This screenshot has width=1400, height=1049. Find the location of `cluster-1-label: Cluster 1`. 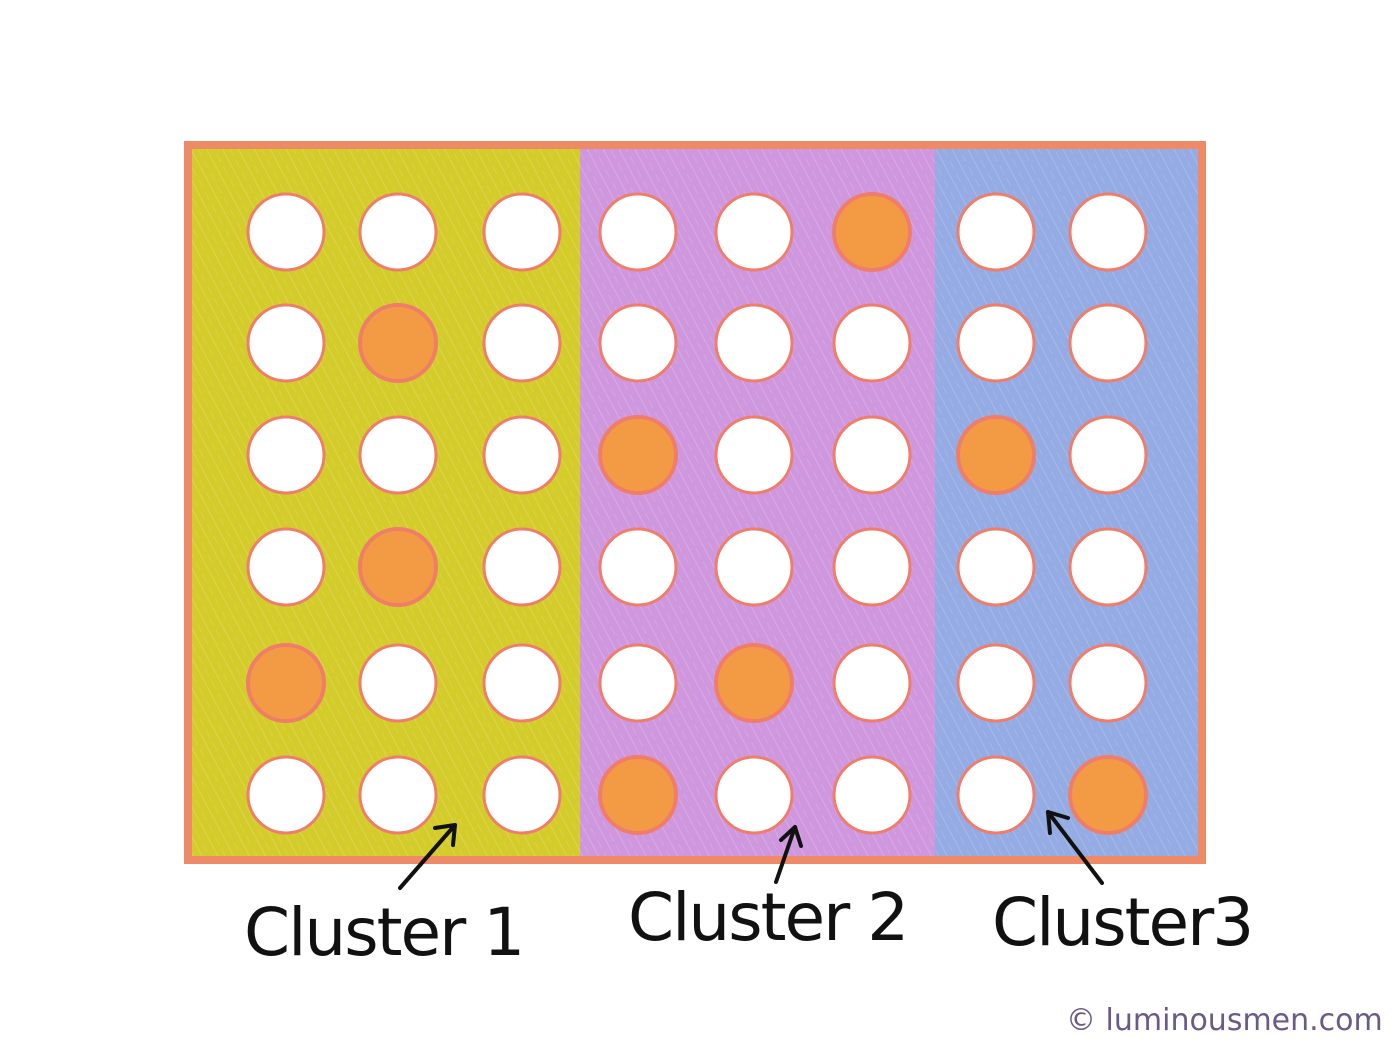

cluster-1-label: Cluster 1 is located at coordinates (383, 932).